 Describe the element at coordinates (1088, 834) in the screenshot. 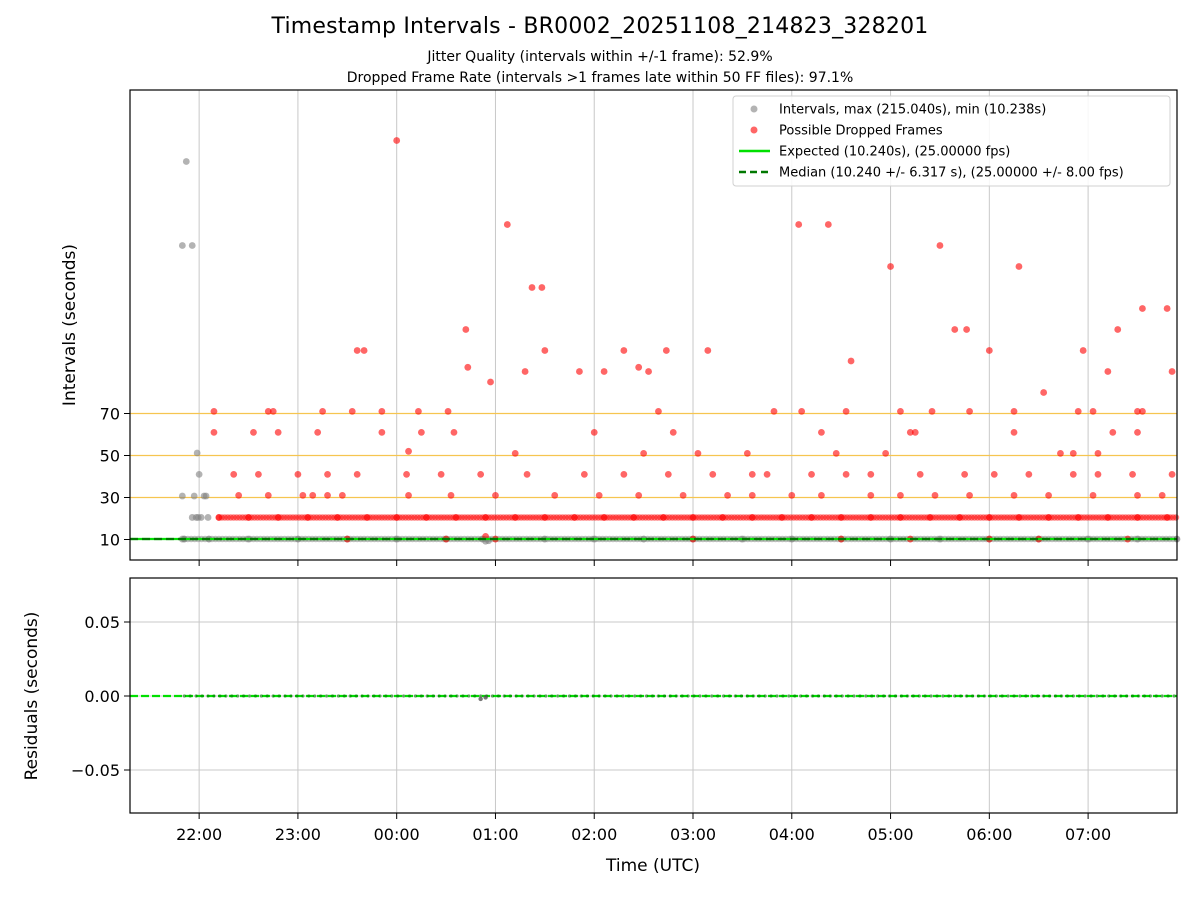

I see `x-tick-label: 07:00` at that location.